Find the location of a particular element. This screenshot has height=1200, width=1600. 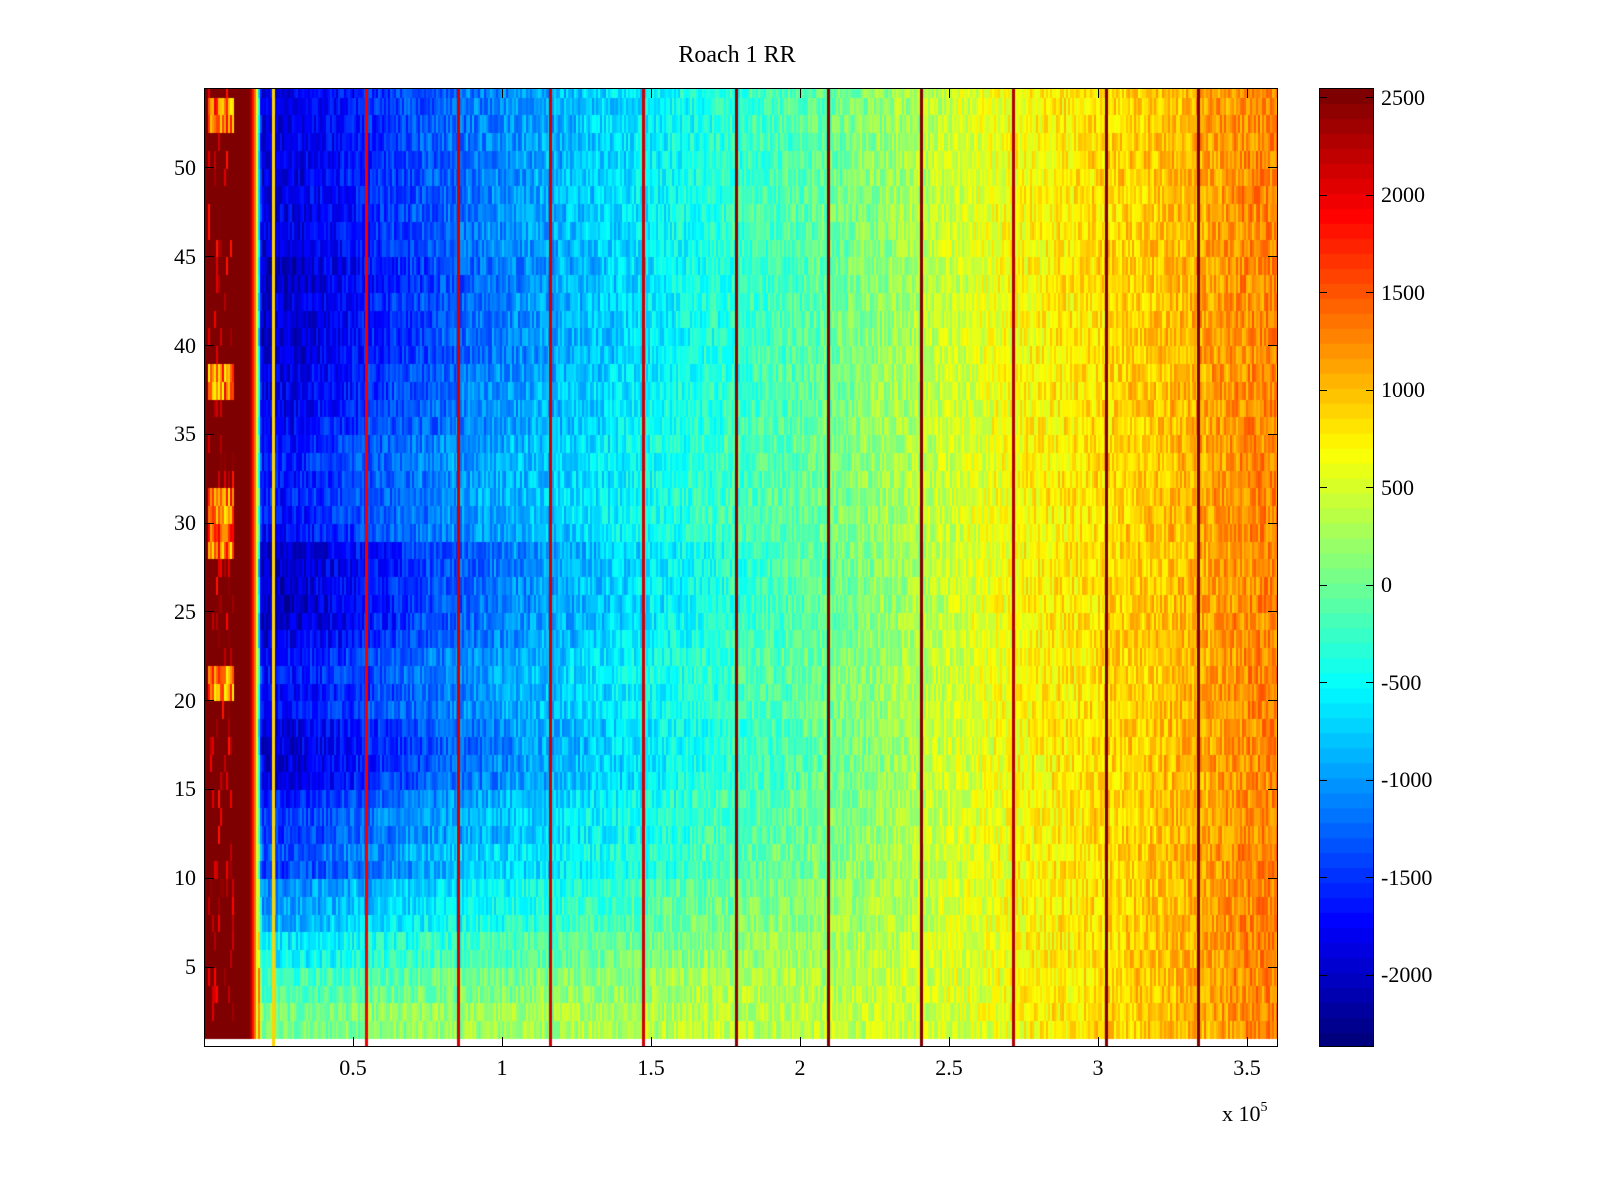

x-axis-multiplier: x 105 is located at coordinates (1245, 1113).